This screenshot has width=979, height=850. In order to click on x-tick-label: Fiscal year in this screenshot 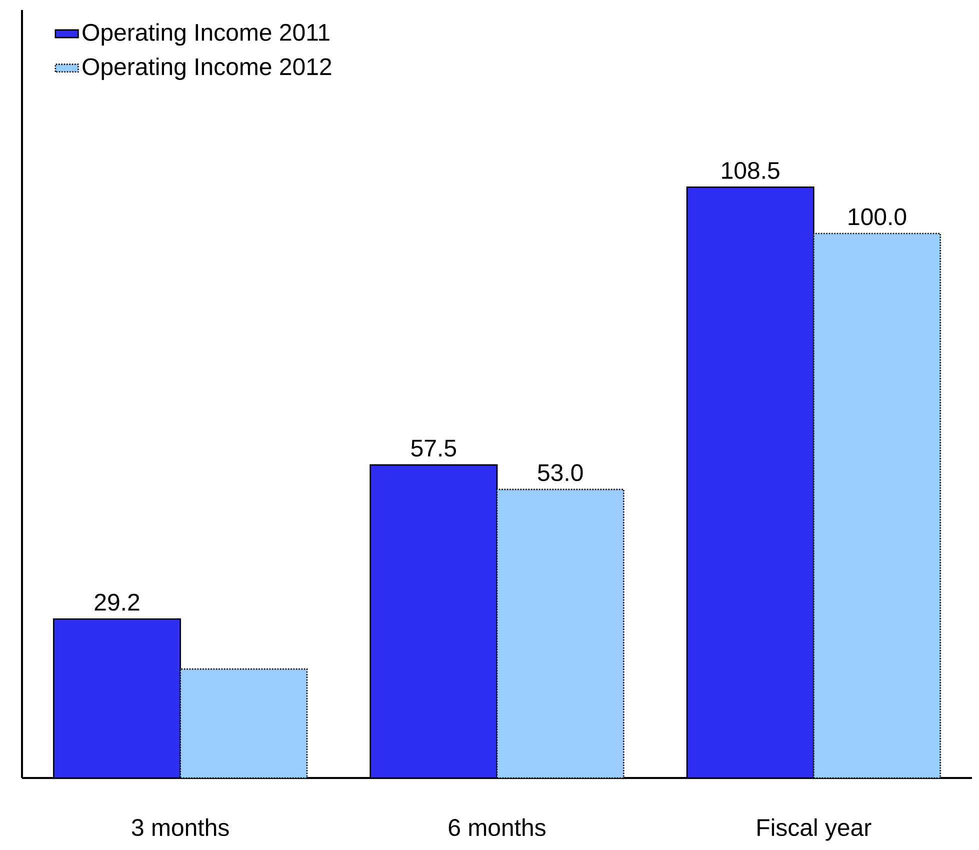, I will do `click(815, 829)`.